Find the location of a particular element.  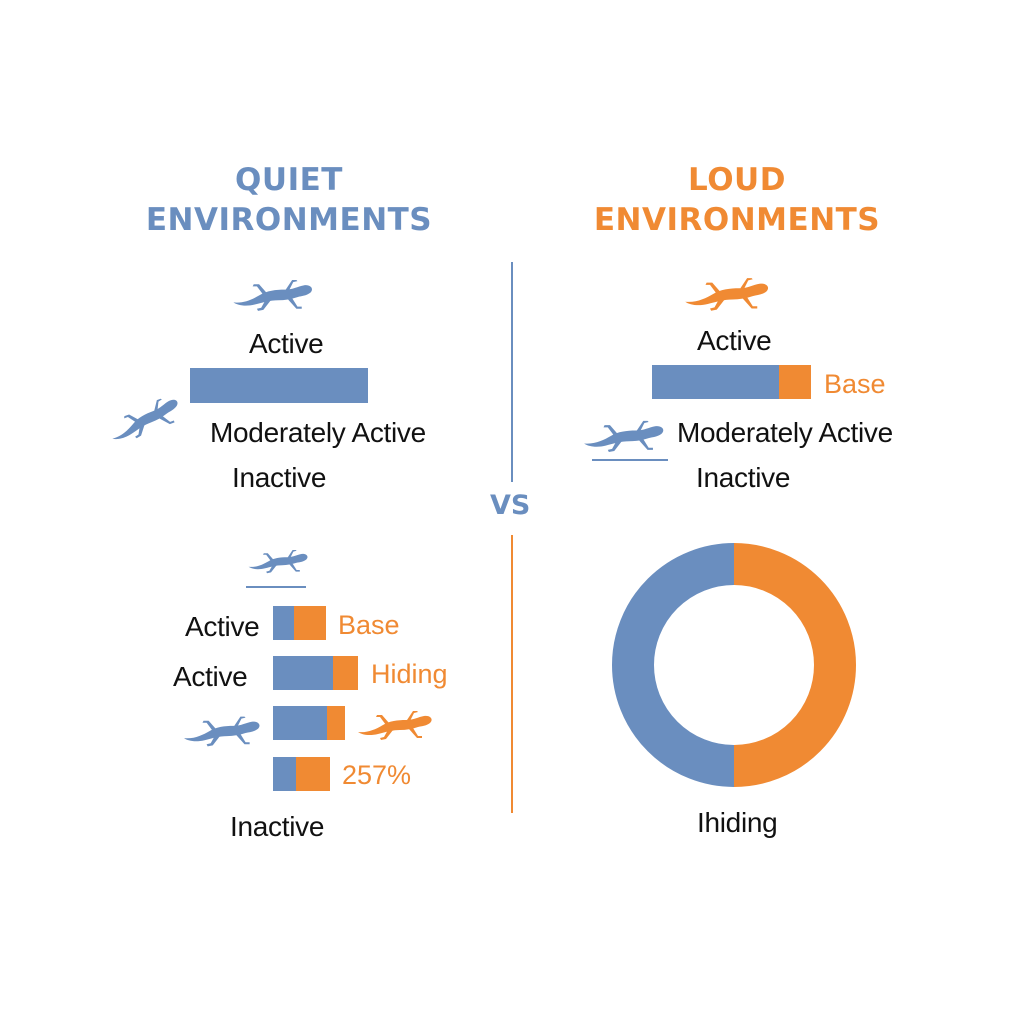

quiet-active-label-2: Active is located at coordinates (210, 676).